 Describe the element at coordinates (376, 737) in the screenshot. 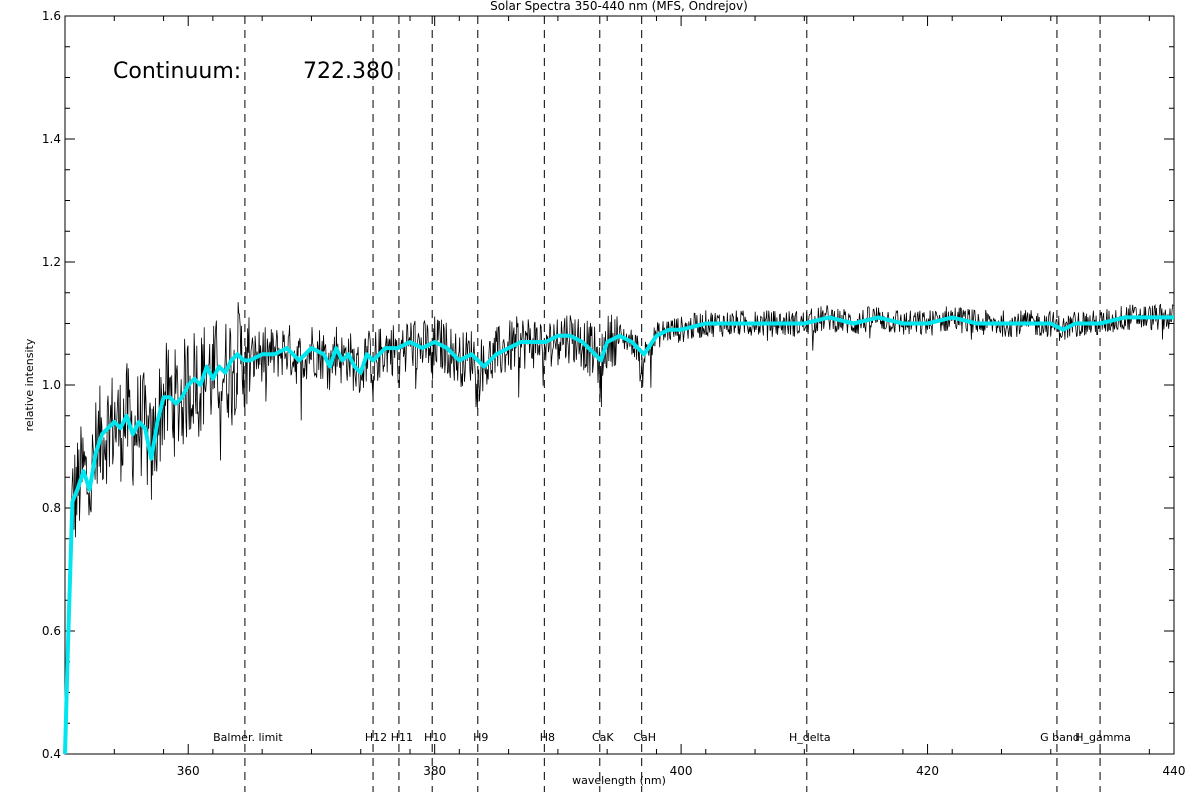

I see `reference-line-label: H12` at that location.